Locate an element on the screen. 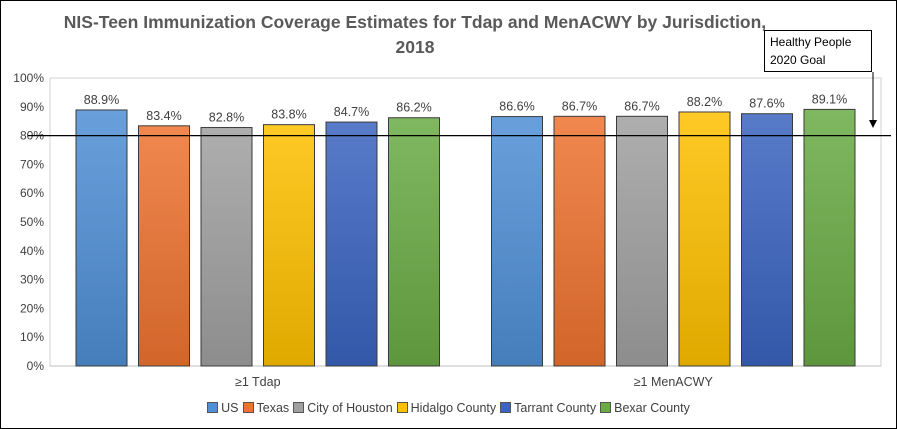 Image resolution: width=897 pixels, height=429 pixels. data-label: 88.2% is located at coordinates (704, 102).